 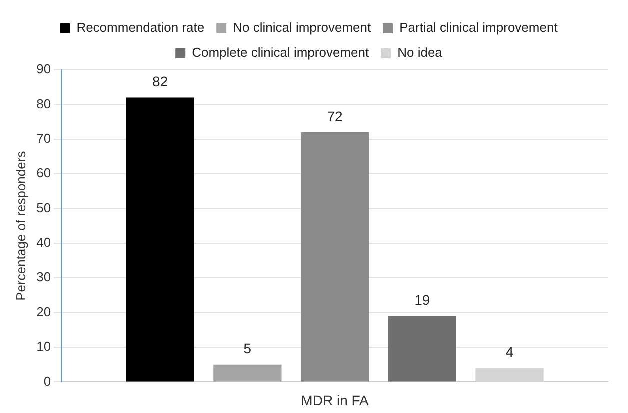 What do you see at coordinates (44, 277) in the screenshot?
I see `y-tick-label: 30` at bounding box center [44, 277].